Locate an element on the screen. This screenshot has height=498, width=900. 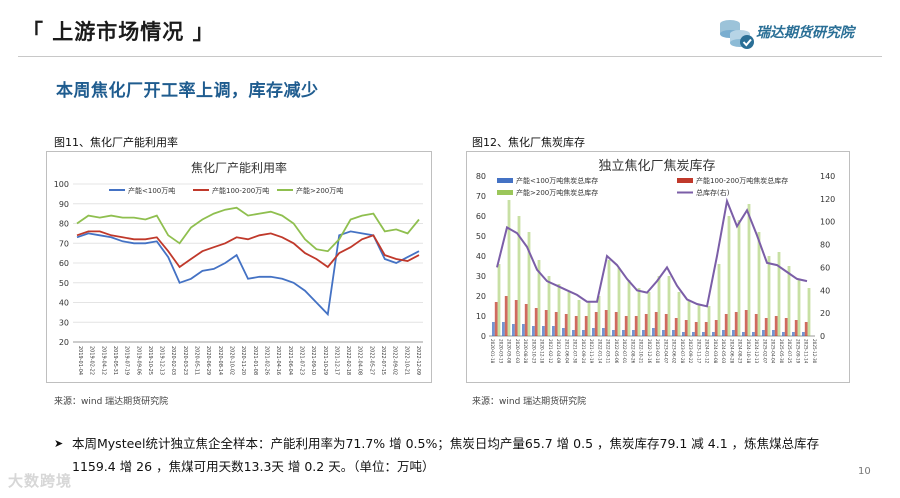
x-tick-label: 2023-04-07 is located at coordinates (665, 351).